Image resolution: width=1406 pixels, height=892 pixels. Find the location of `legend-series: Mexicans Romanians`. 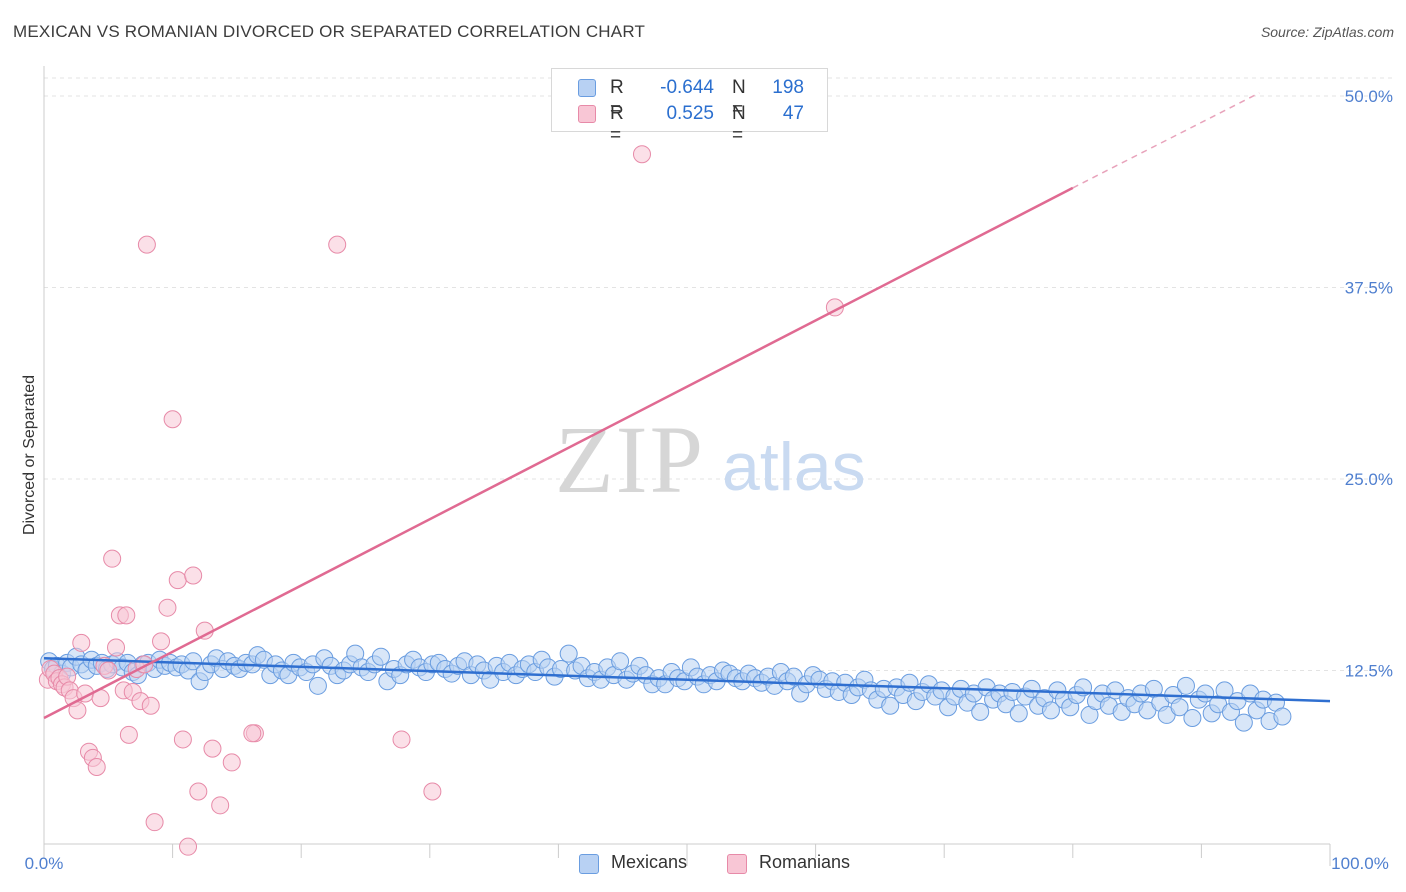

legend-series: Mexicans Romanians is located at coordinates (703, 865).